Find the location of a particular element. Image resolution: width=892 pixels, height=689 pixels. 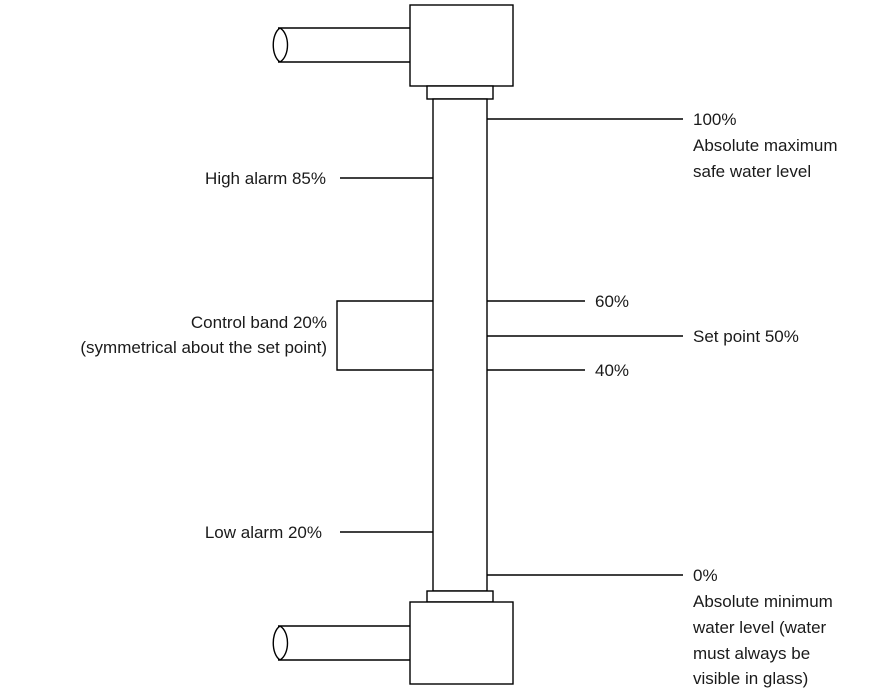

bottom-fitting-block is located at coordinates (461, 643).